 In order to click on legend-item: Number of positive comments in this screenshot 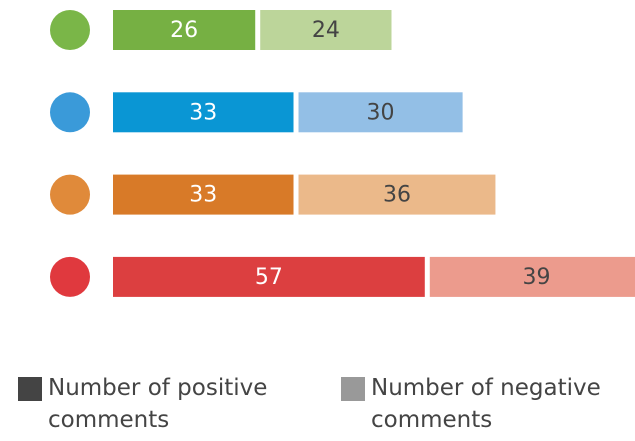, I will do `click(155, 404)`.